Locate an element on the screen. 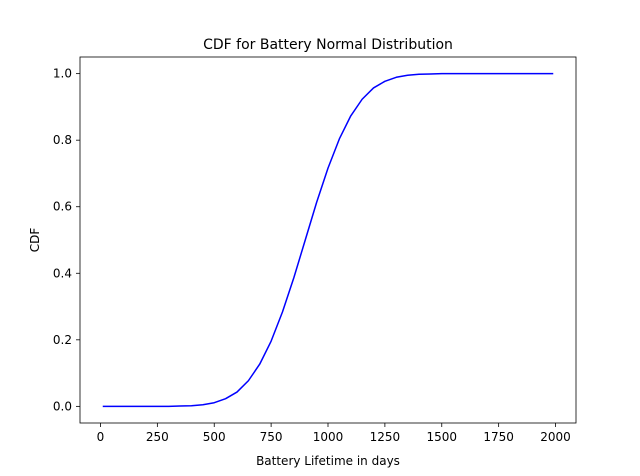  x-tick-label: 1500 is located at coordinates (441, 437).